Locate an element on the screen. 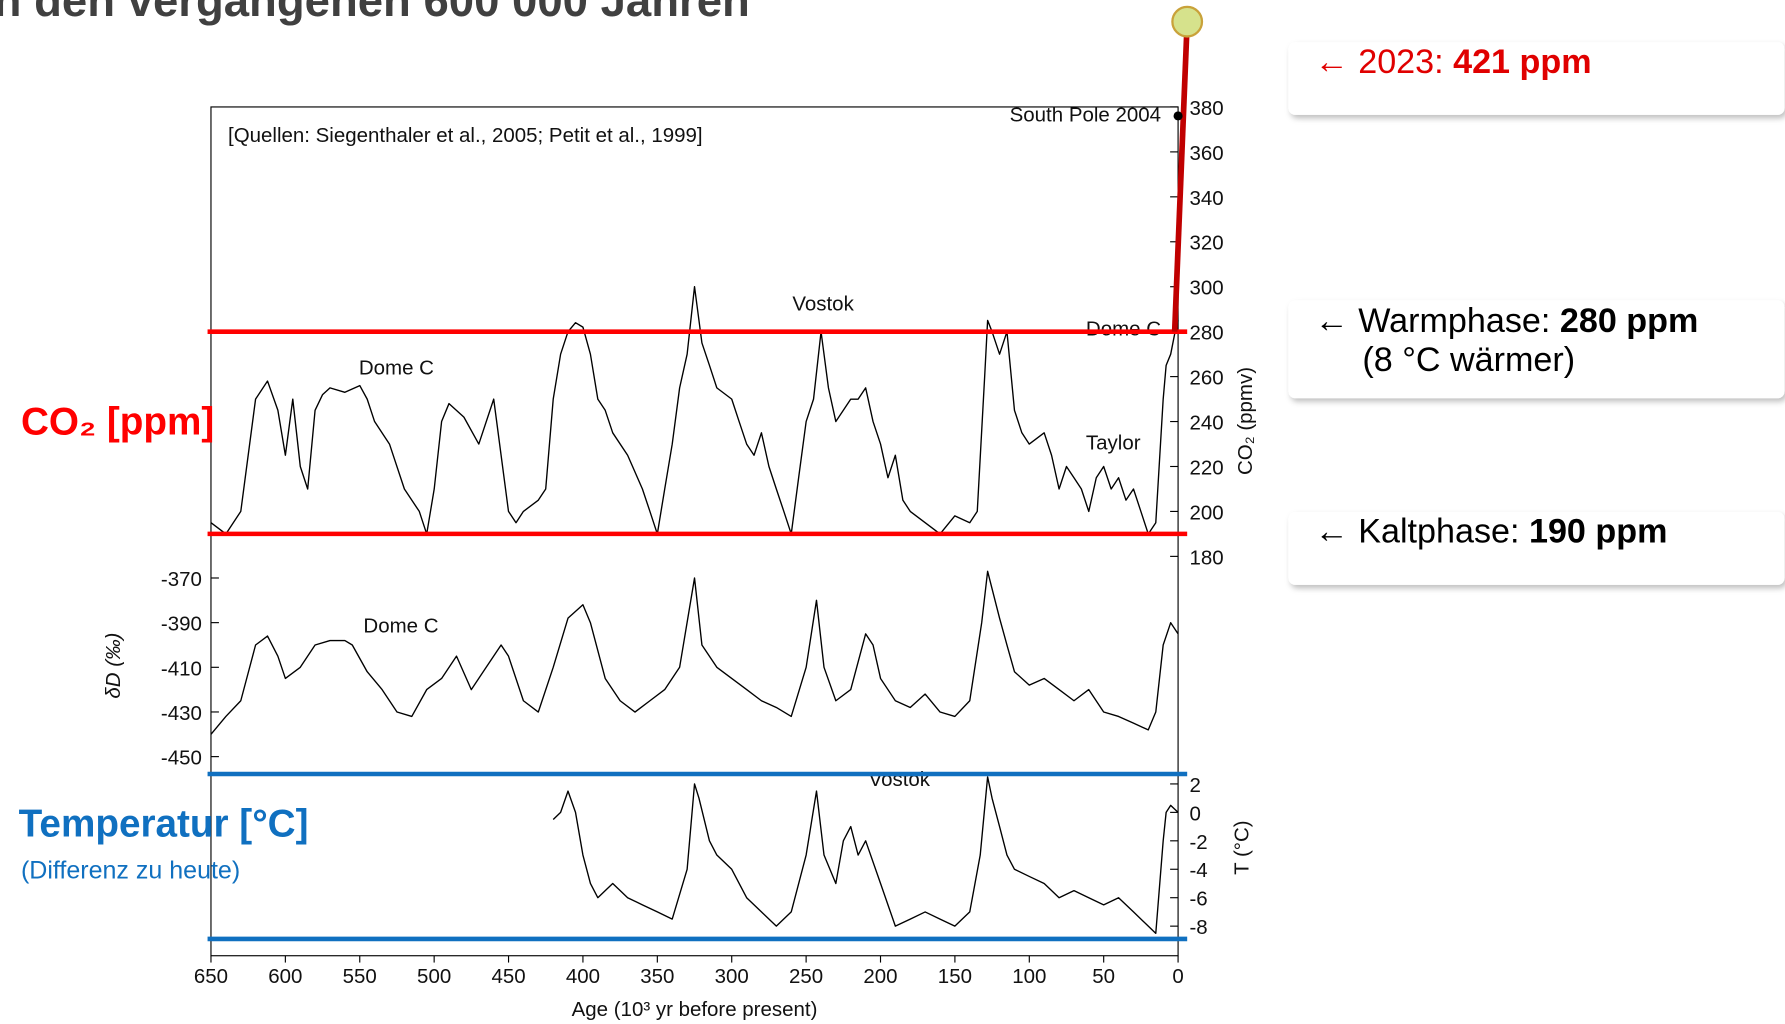 Image resolution: width=1785 pixels, height=1024 pixels. y-tick-label: 360 is located at coordinates (1206, 153).